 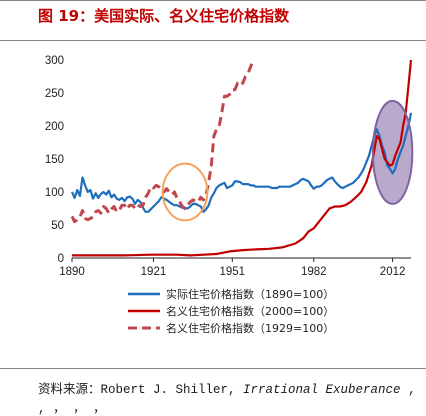 What do you see at coordinates (164, 16) in the screenshot?
I see `page-title: 图 19：美国实际、名义住宅价格指数` at bounding box center [164, 16].